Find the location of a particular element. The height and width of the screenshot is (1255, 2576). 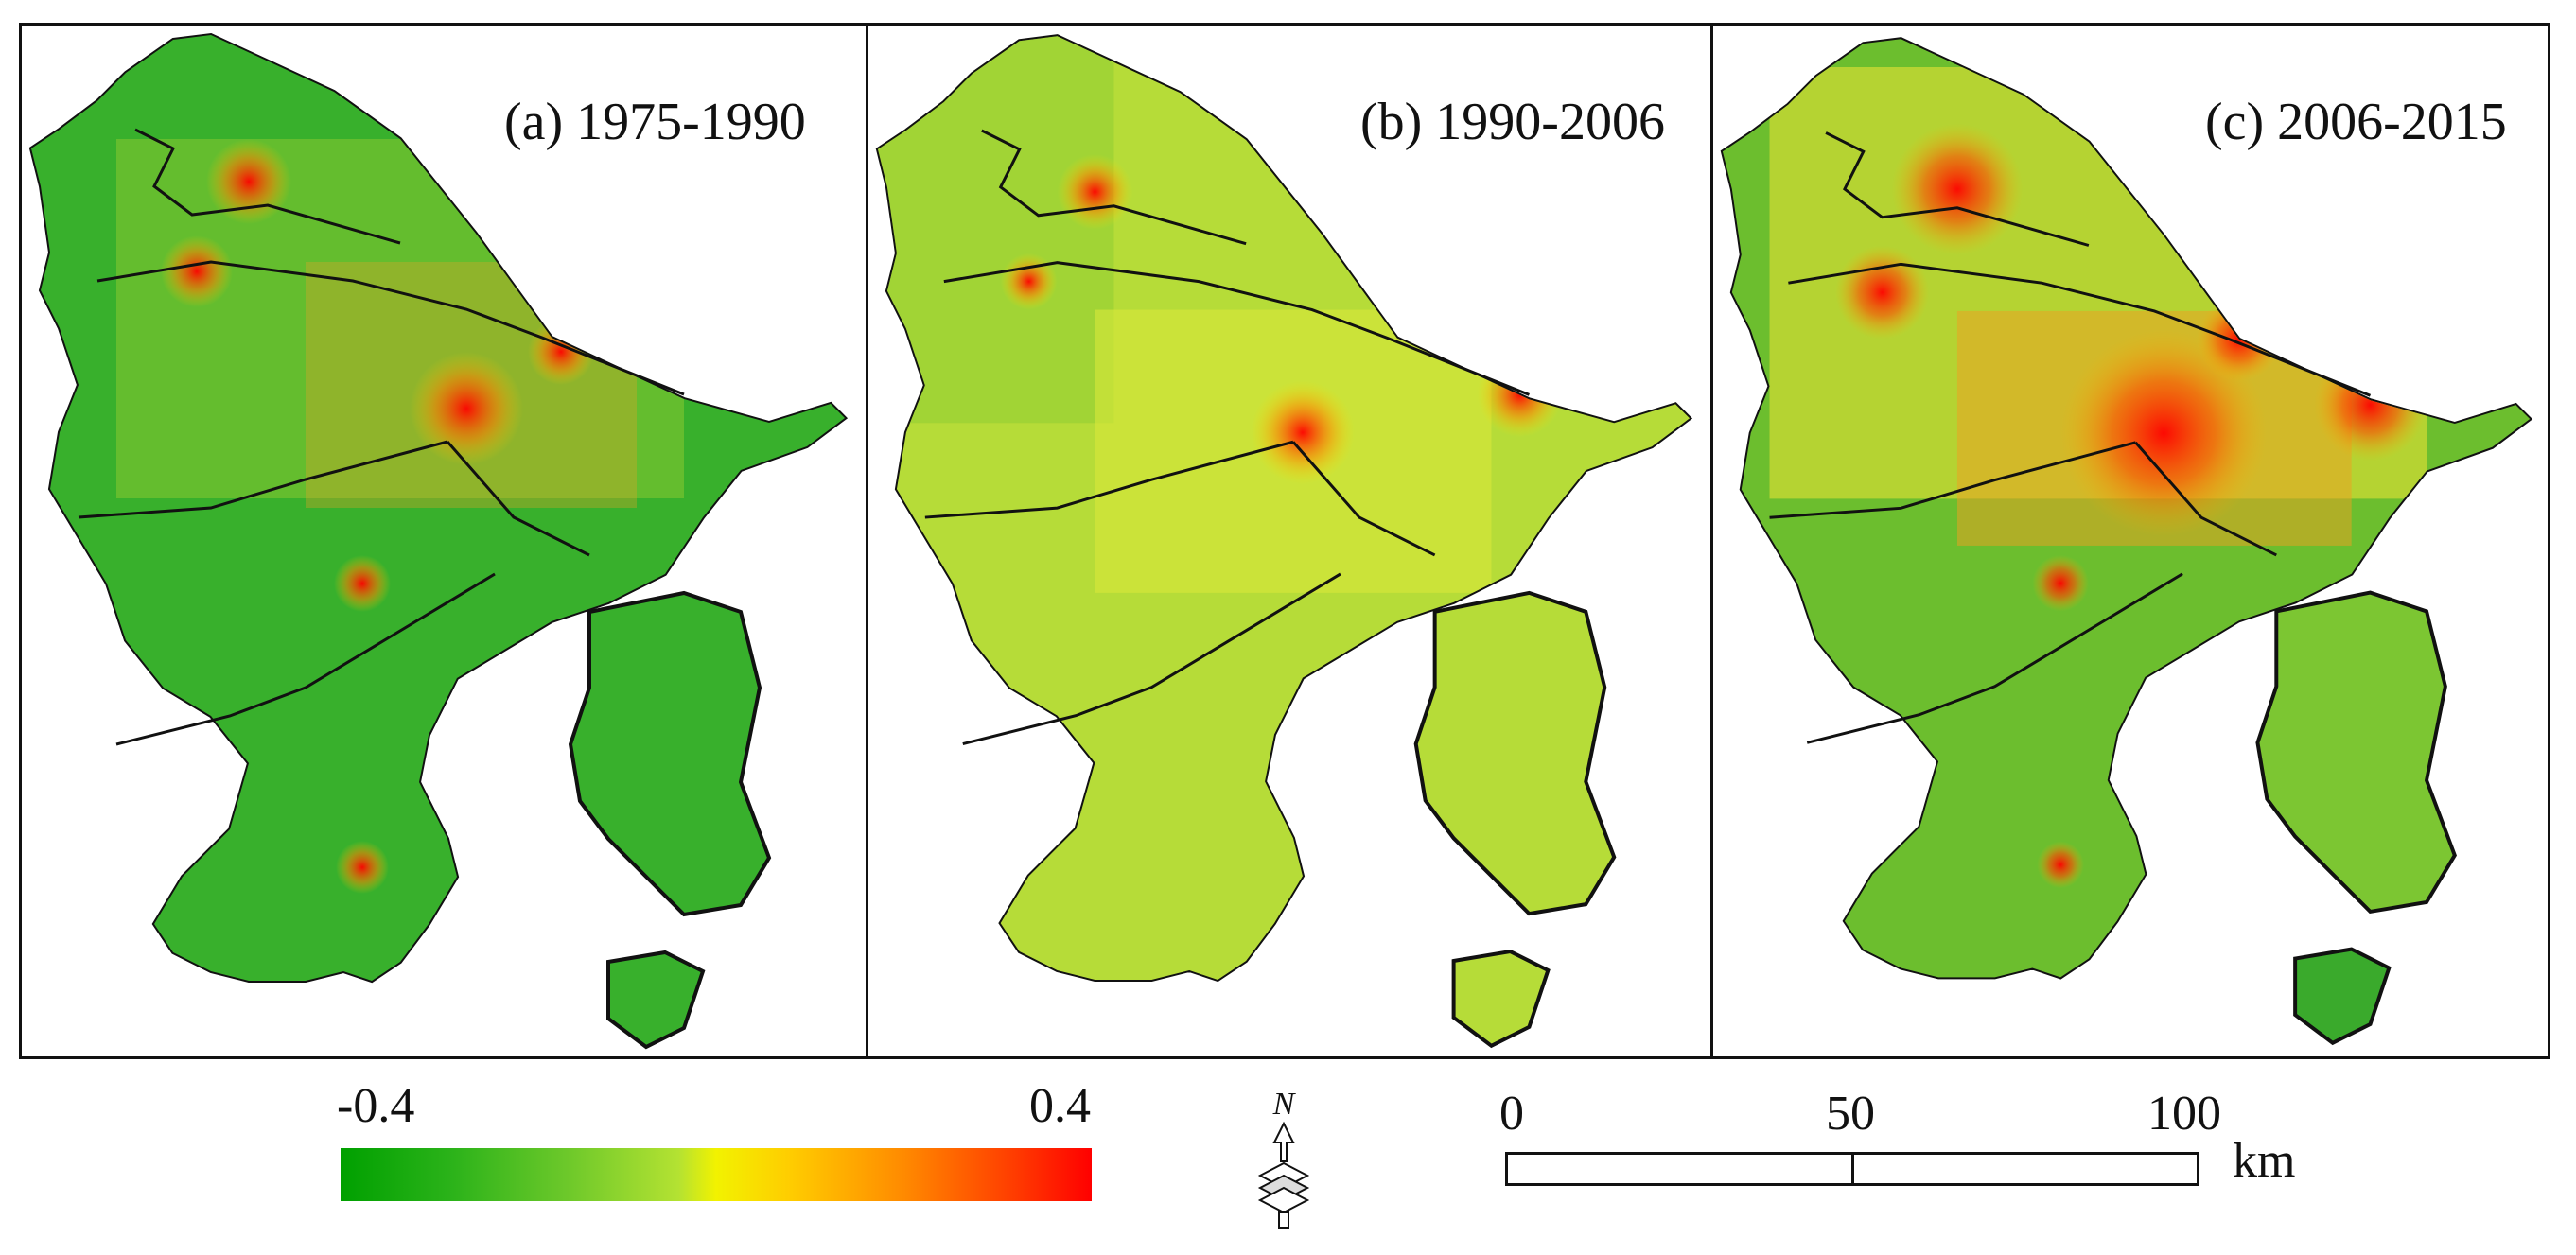

panel-c-title: (c) 2006-2015 is located at coordinates (2356, 122).